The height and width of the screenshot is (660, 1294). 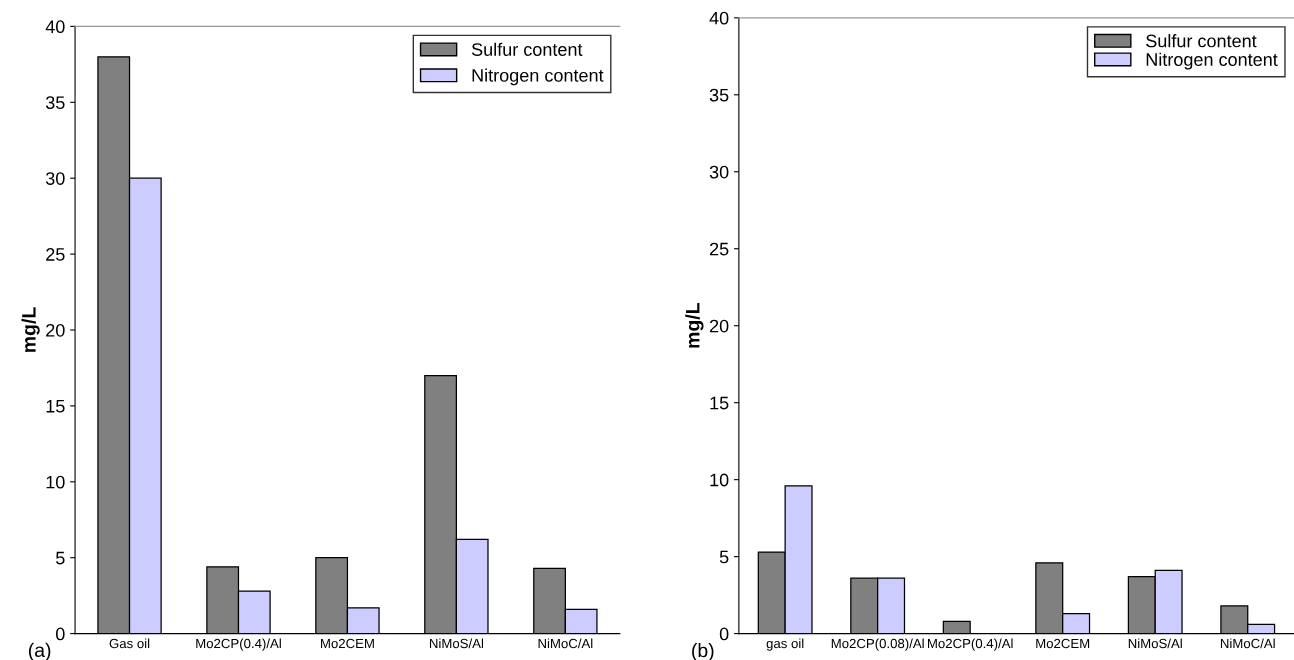 I want to click on x-tick-label: gas oil, so click(x=785, y=644).